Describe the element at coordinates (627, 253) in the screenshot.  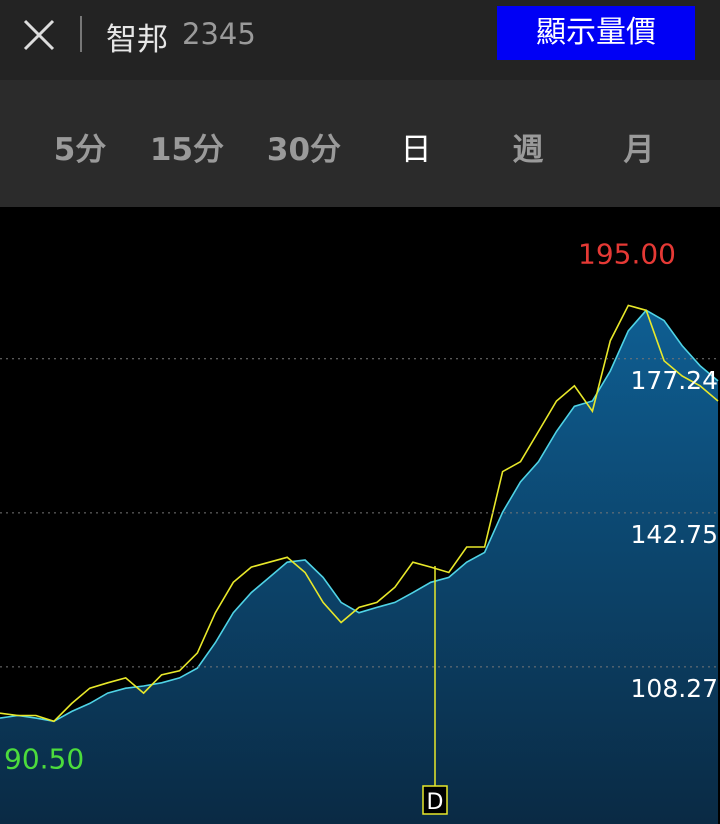
I see `price-annotation: 195.00` at that location.